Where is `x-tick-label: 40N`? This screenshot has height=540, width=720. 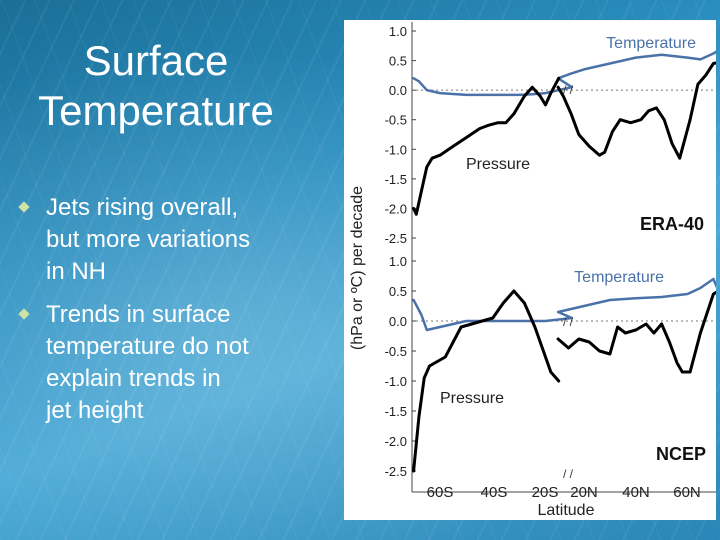 x-tick-label: 40N is located at coordinates (636, 492).